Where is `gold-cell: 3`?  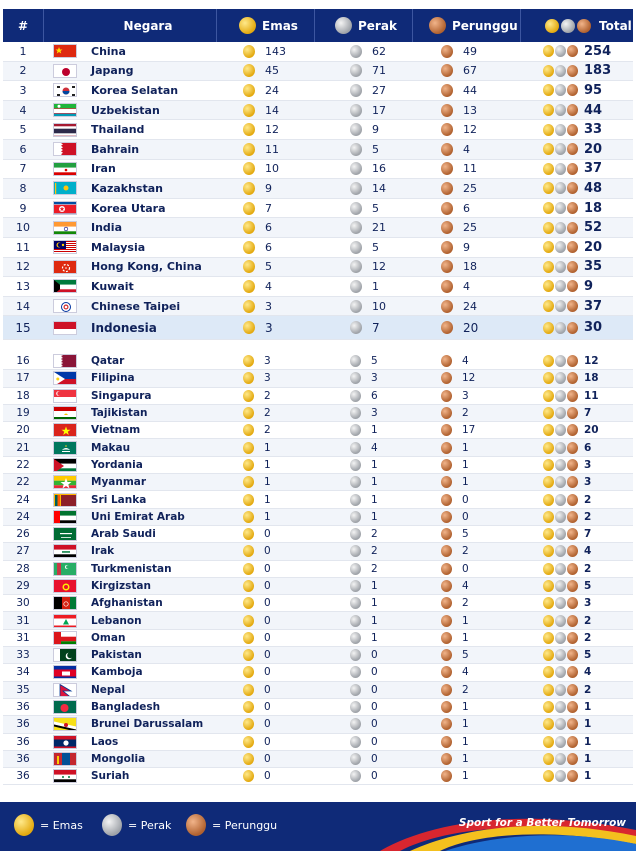 gold-cell: 3 is located at coordinates (270, 361).